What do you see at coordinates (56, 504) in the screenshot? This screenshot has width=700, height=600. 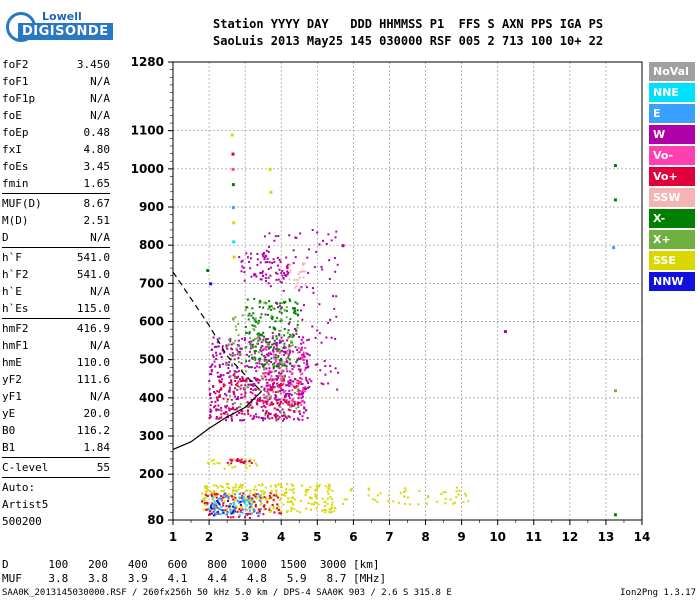 I see `param-row: Artist5` at bounding box center [56, 504].